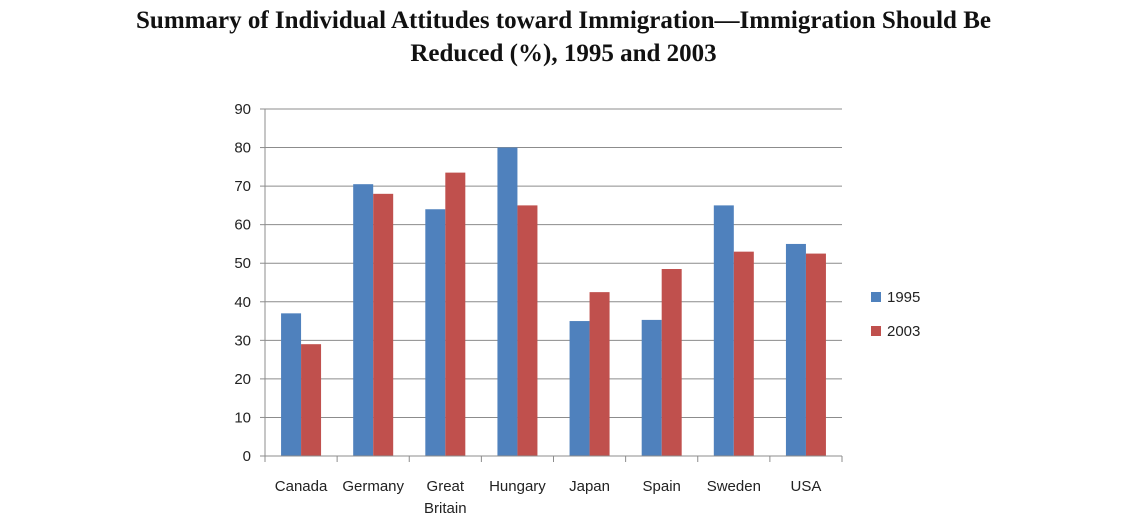 The width and height of the screenshot is (1127, 516). What do you see at coordinates (242, 379) in the screenshot?
I see `y-tick-label: 20` at bounding box center [242, 379].